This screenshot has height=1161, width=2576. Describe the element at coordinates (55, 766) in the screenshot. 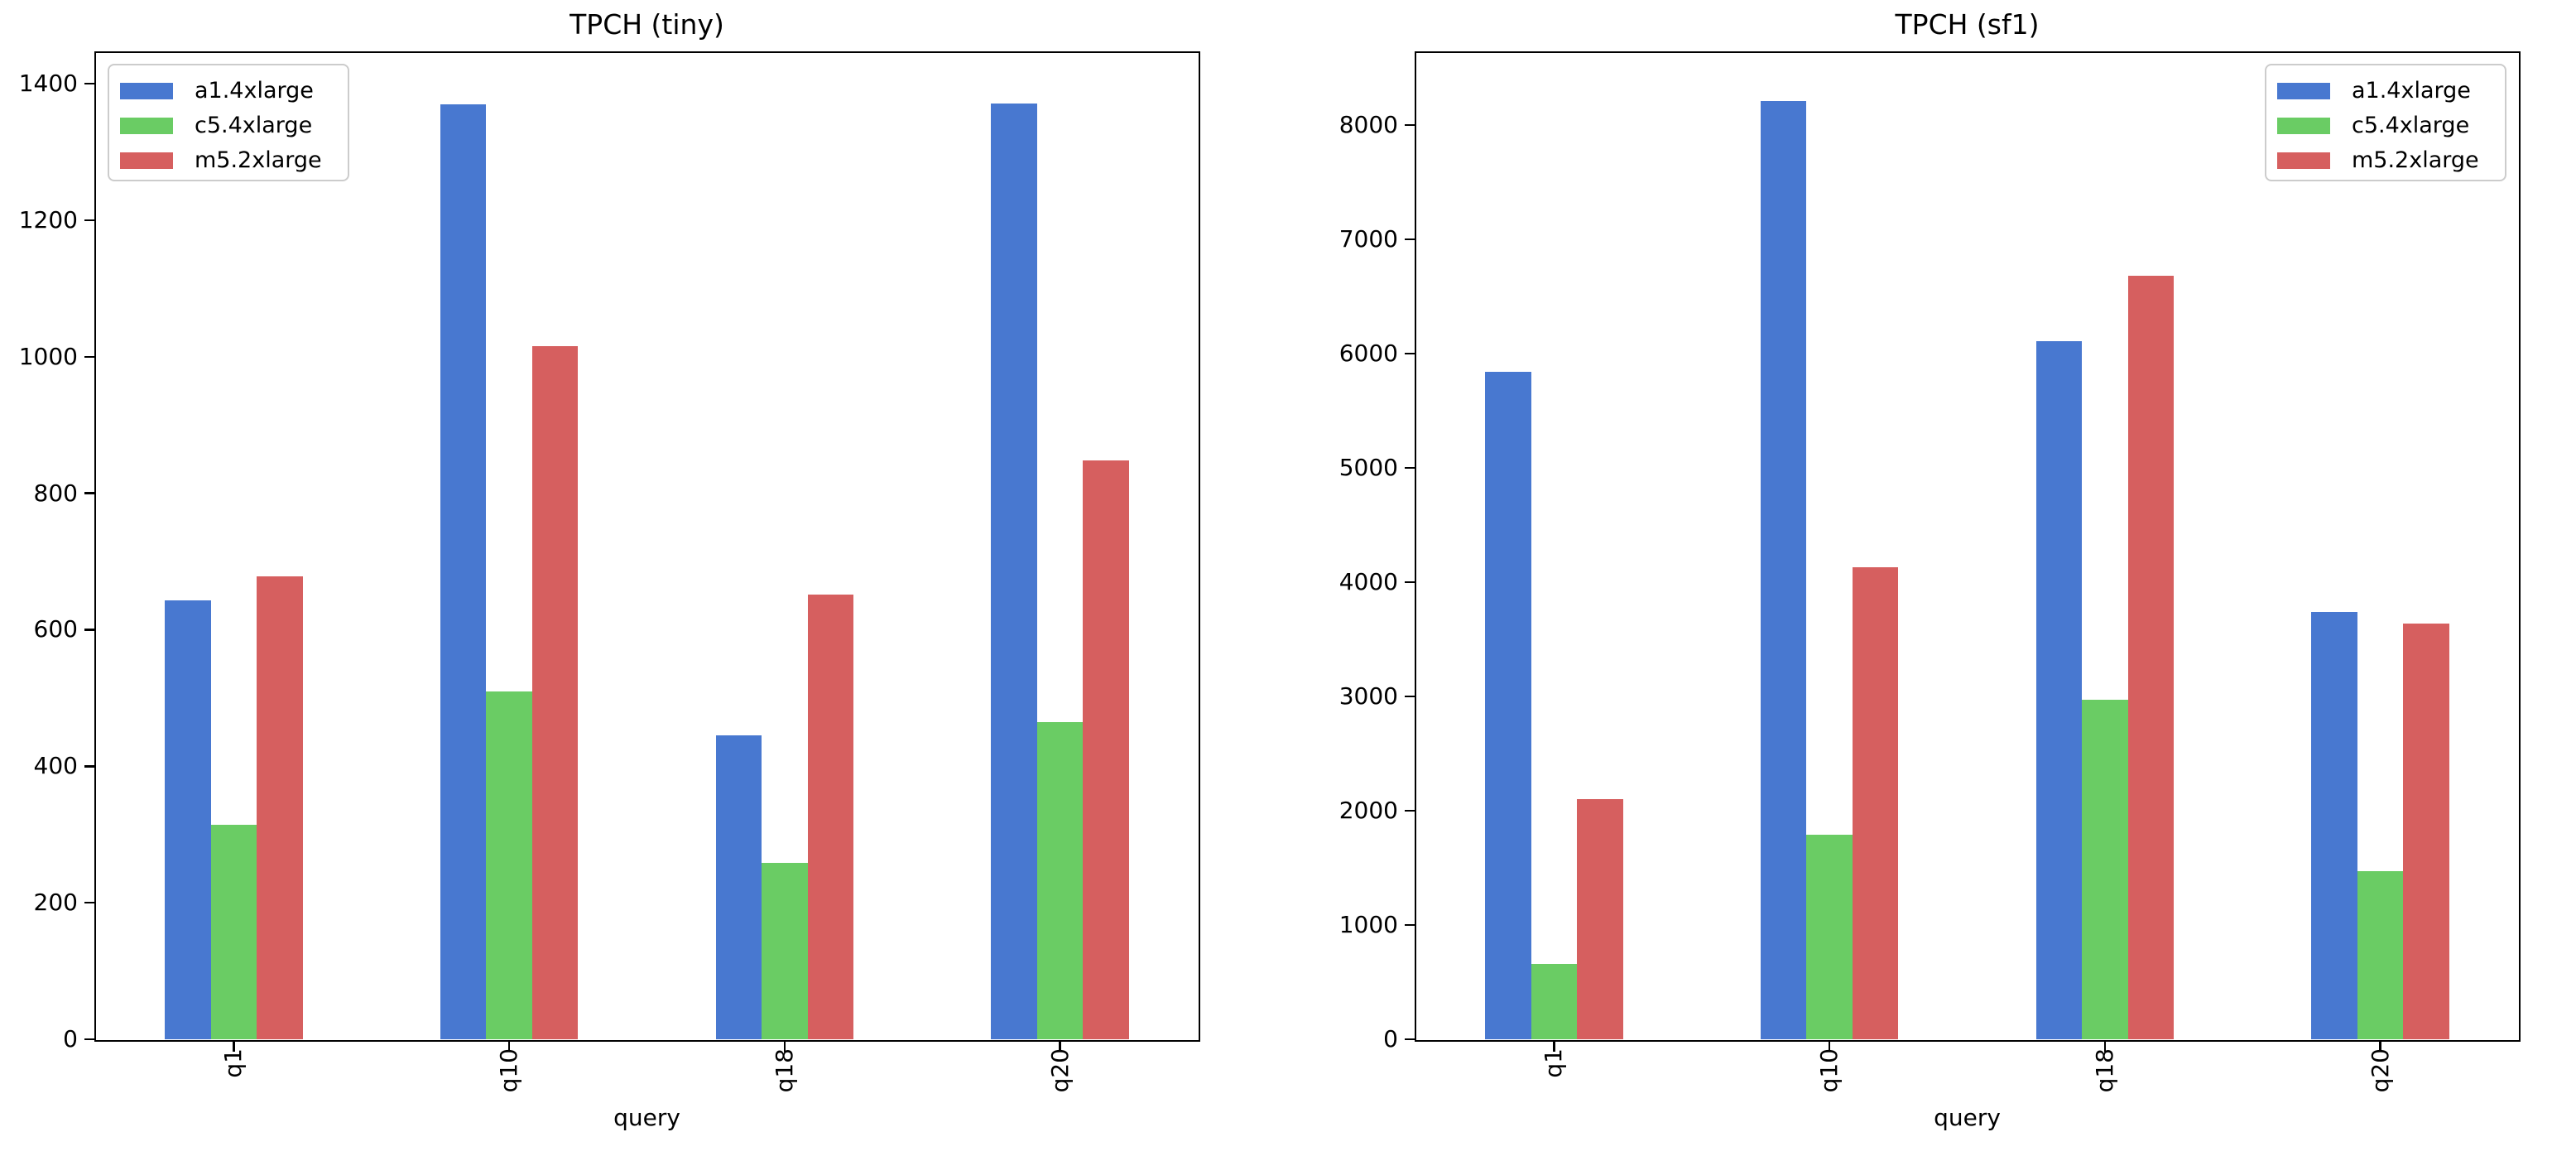

I see `y-tick-label: 400` at that location.